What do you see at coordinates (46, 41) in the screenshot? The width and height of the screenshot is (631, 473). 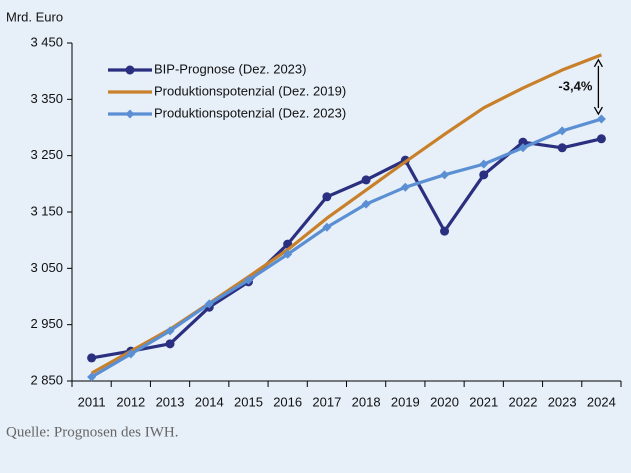 I see `y-tick-label: 3 450` at bounding box center [46, 41].